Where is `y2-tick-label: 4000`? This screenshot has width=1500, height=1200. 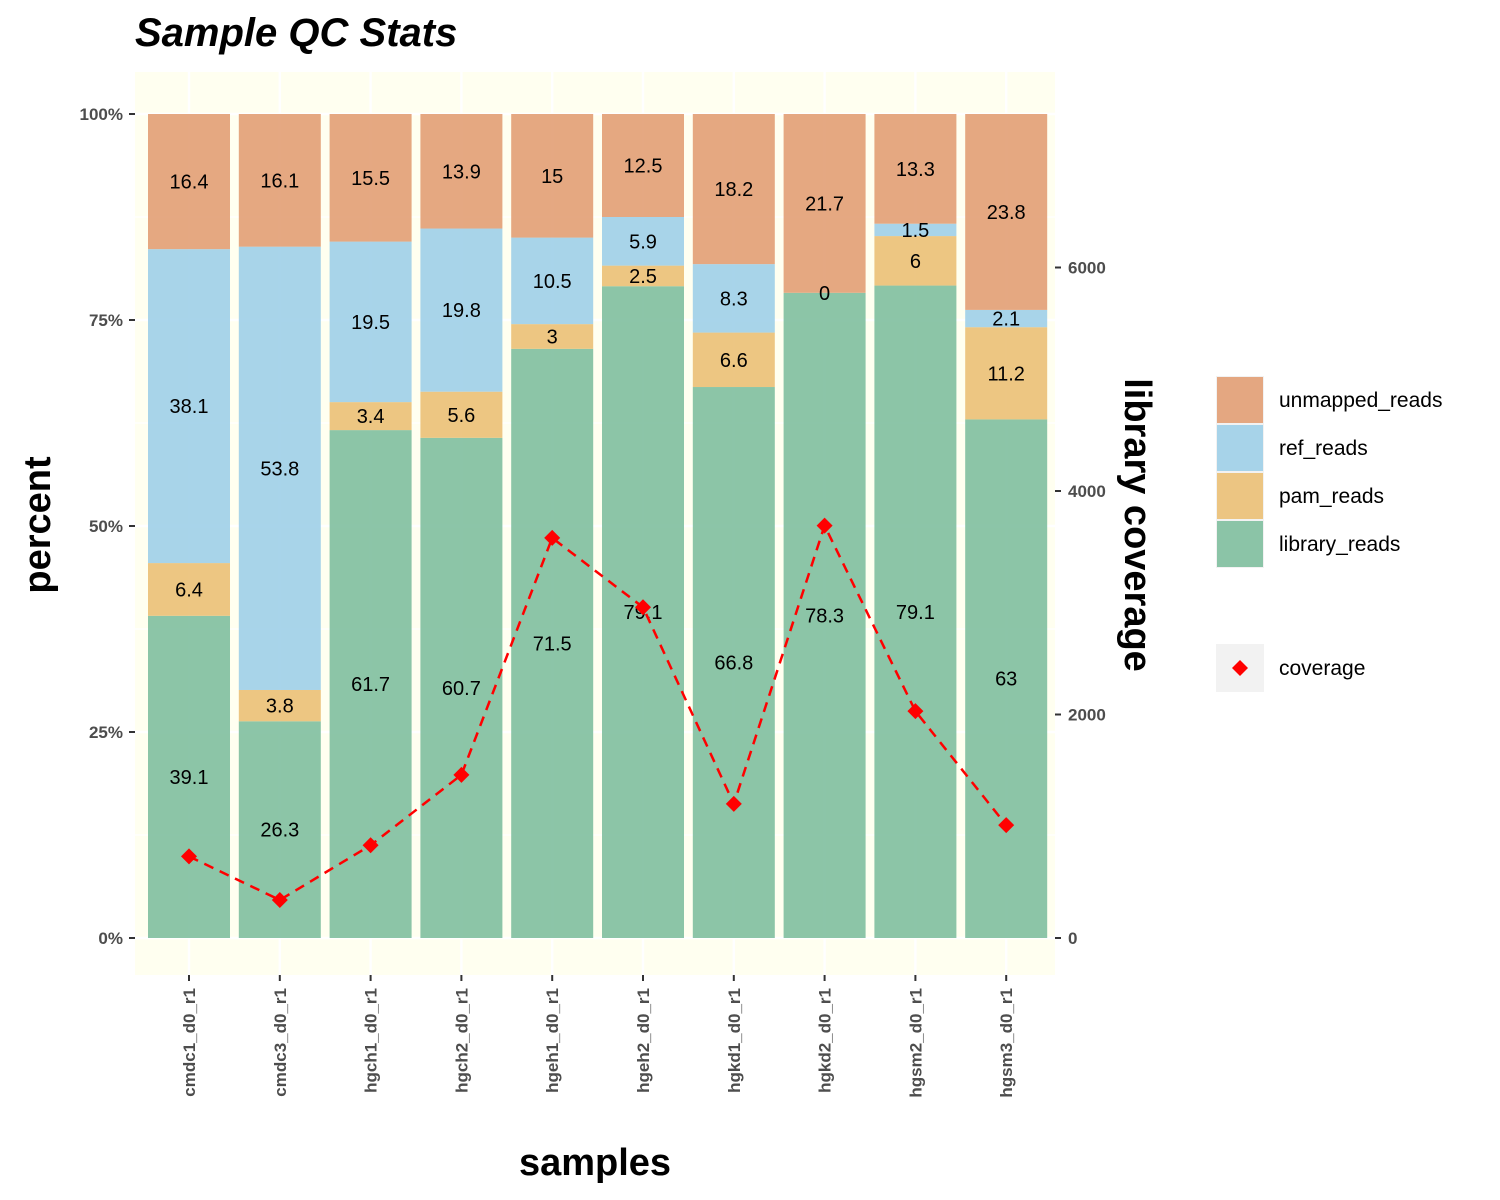
y2-tick-label: 4000 is located at coordinates (1087, 491).